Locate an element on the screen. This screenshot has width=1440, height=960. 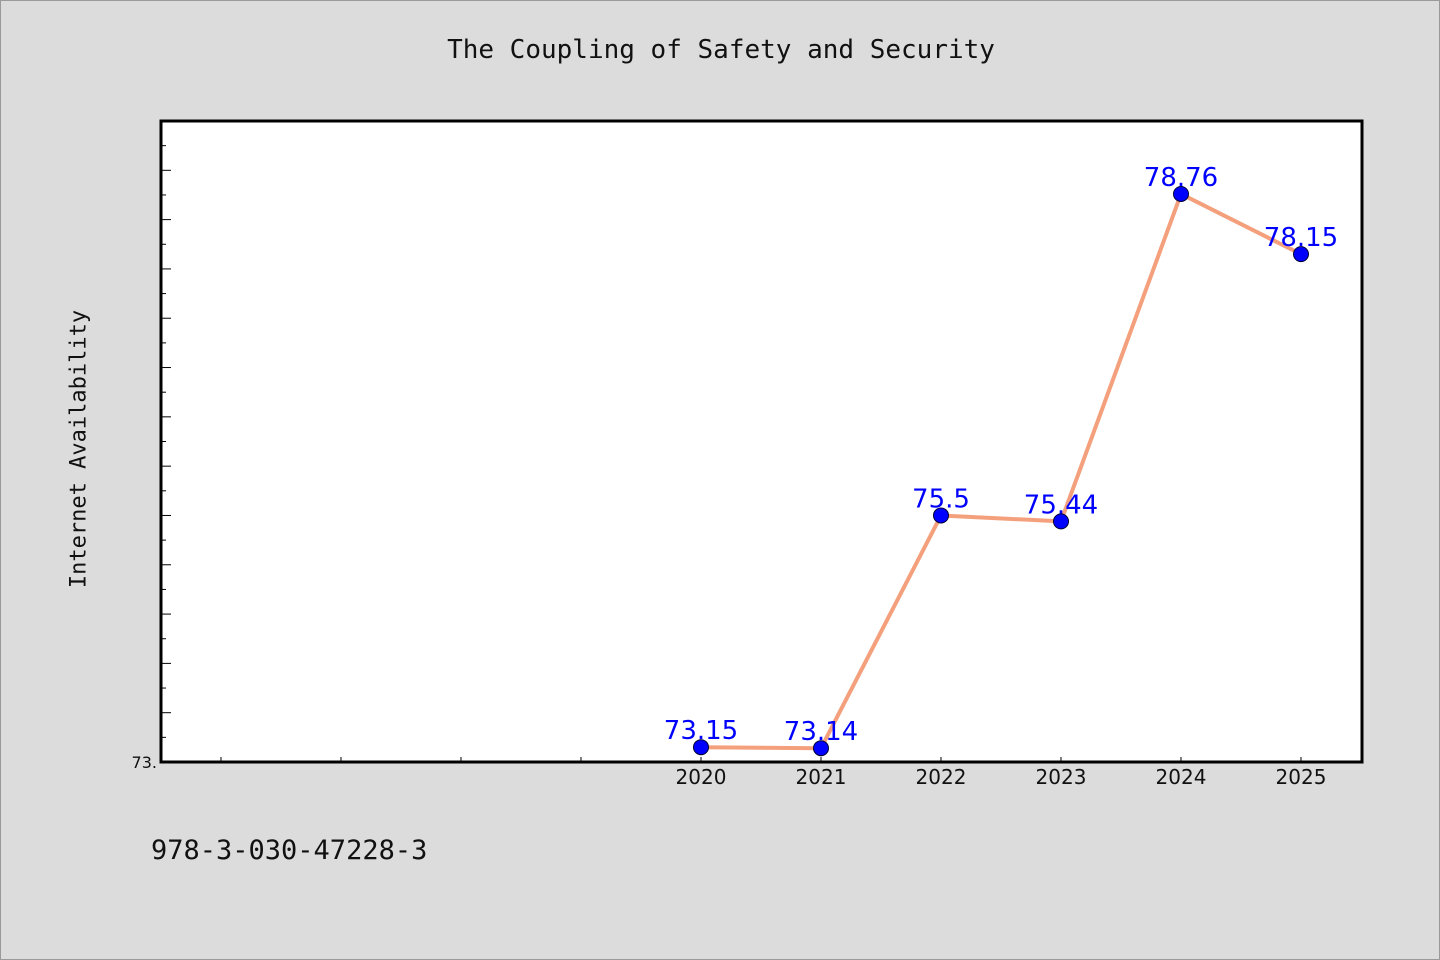
x-axis-ticks: 2020 2021 2022 2023 2024 2025 is located at coordinates (773, 773).